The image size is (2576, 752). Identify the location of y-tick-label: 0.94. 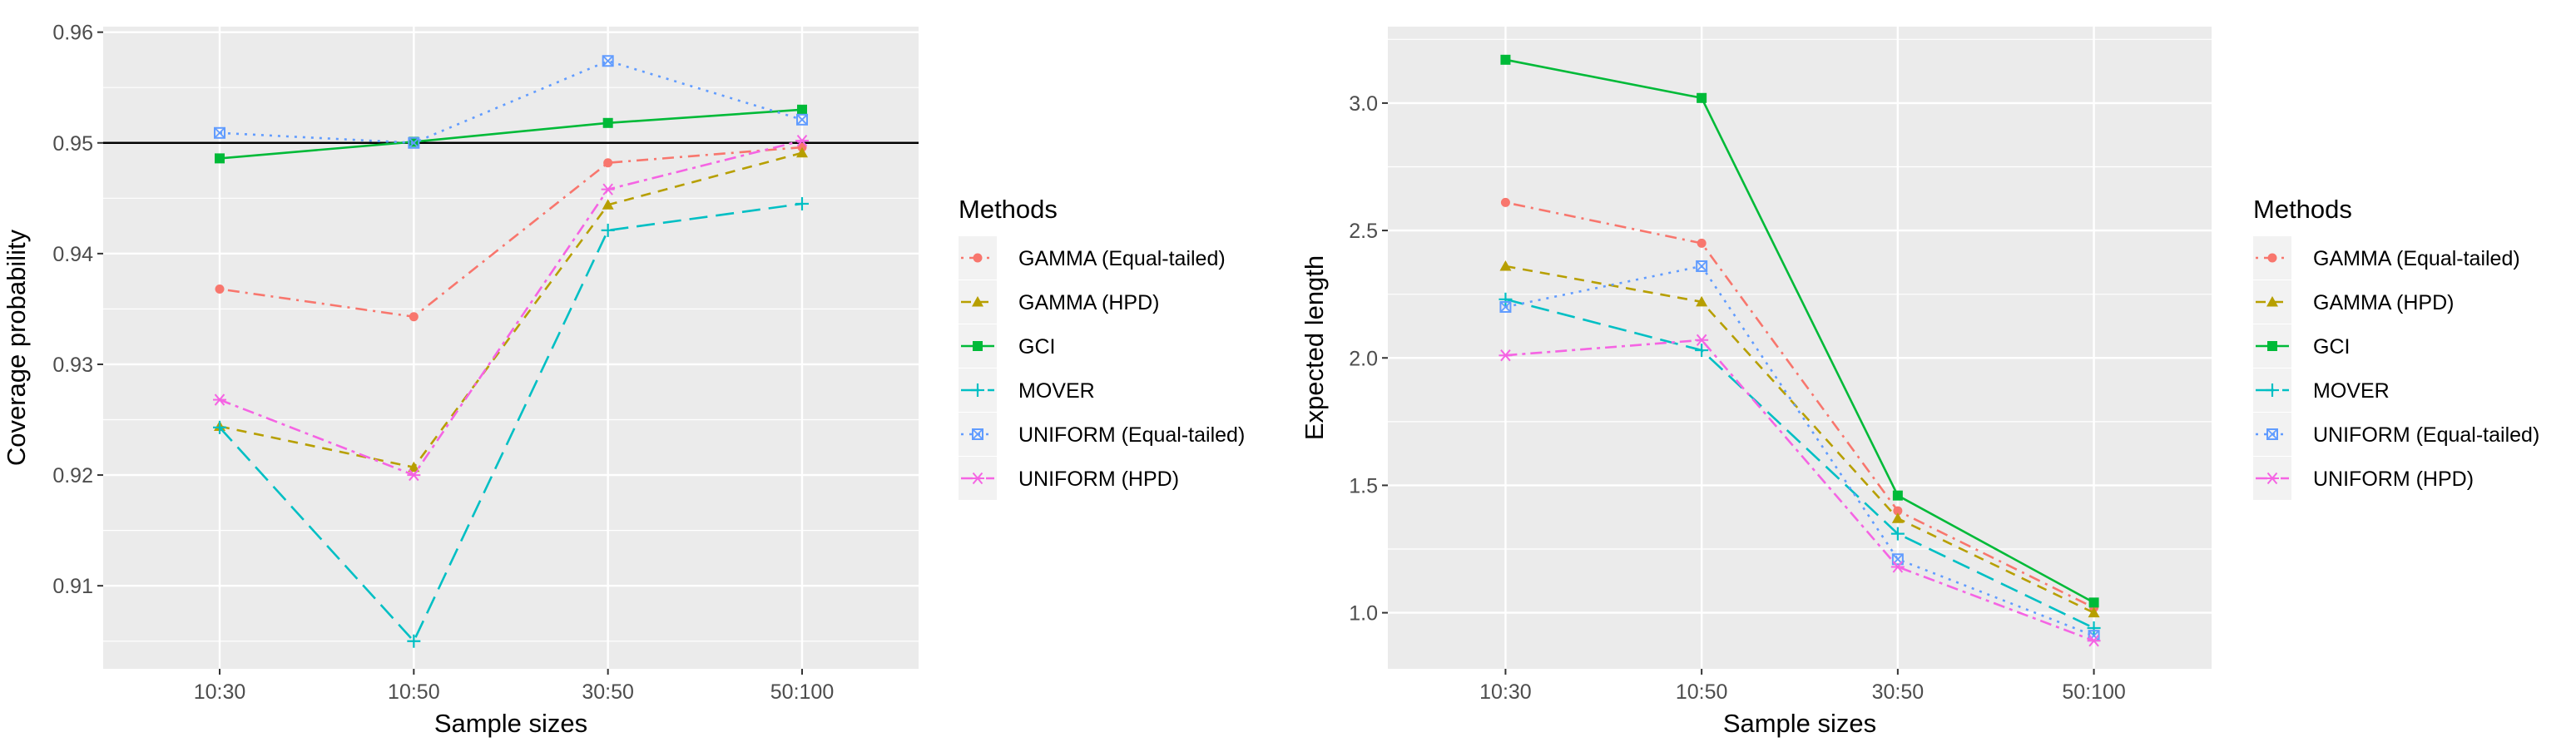
(72, 254).